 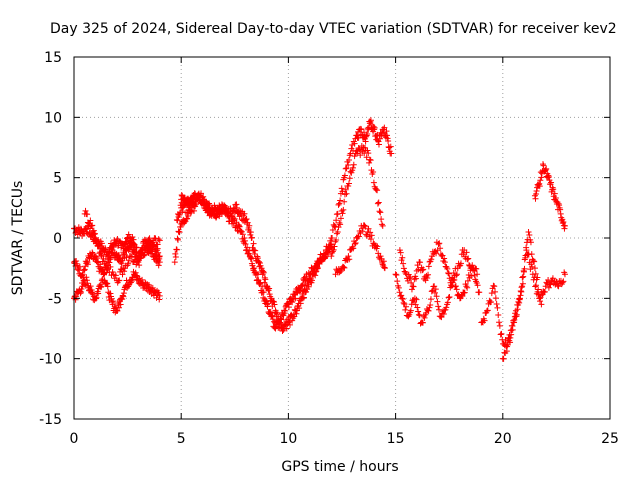 What do you see at coordinates (53, 58) in the screenshot?
I see `y-tick-label: 15` at bounding box center [53, 58].